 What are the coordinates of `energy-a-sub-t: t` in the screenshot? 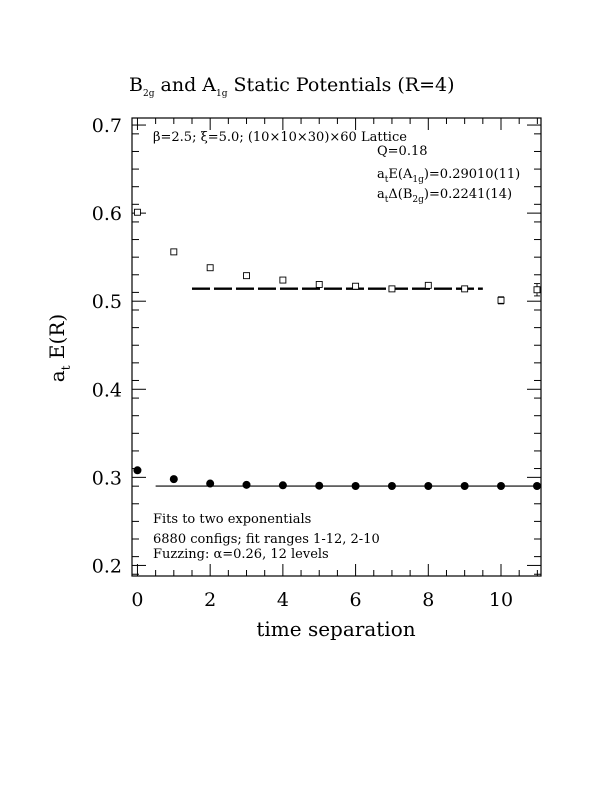 It's located at (387, 180).